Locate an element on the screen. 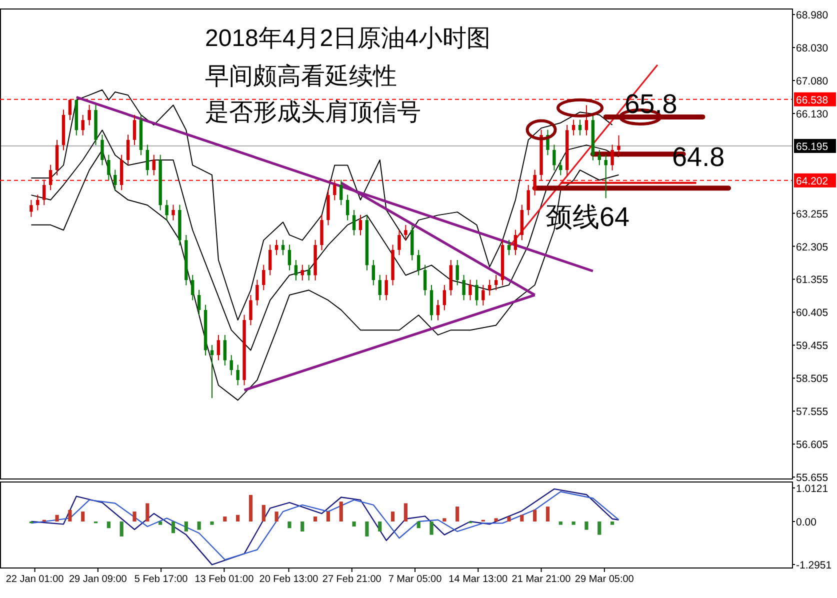 This screenshot has height=598, width=837. y-tick-label: 59.455 is located at coordinates (812, 346).